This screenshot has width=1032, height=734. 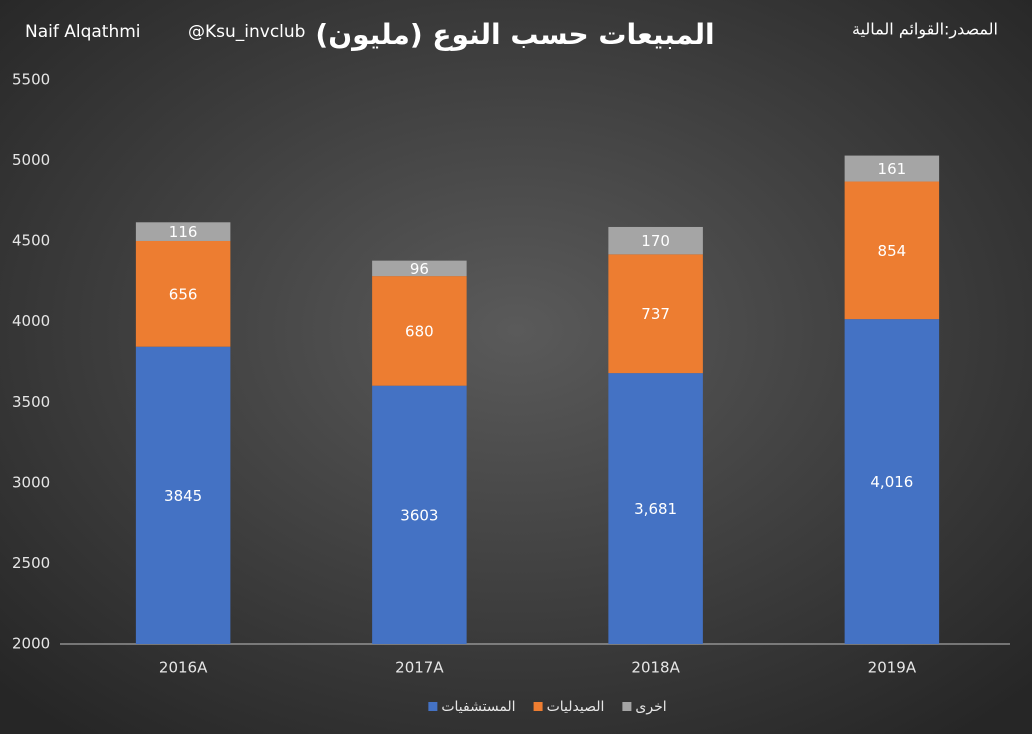 I want to click on data-label: 170, so click(x=655, y=241).